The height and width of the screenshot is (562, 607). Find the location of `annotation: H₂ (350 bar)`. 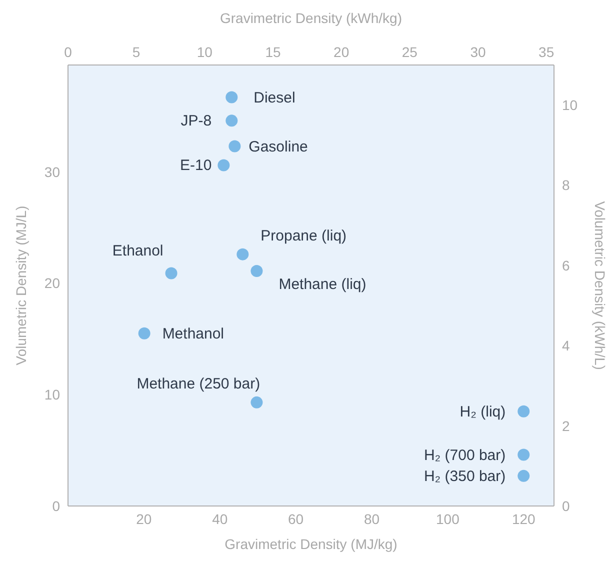

annotation: H₂ (350 bar) is located at coordinates (465, 476).